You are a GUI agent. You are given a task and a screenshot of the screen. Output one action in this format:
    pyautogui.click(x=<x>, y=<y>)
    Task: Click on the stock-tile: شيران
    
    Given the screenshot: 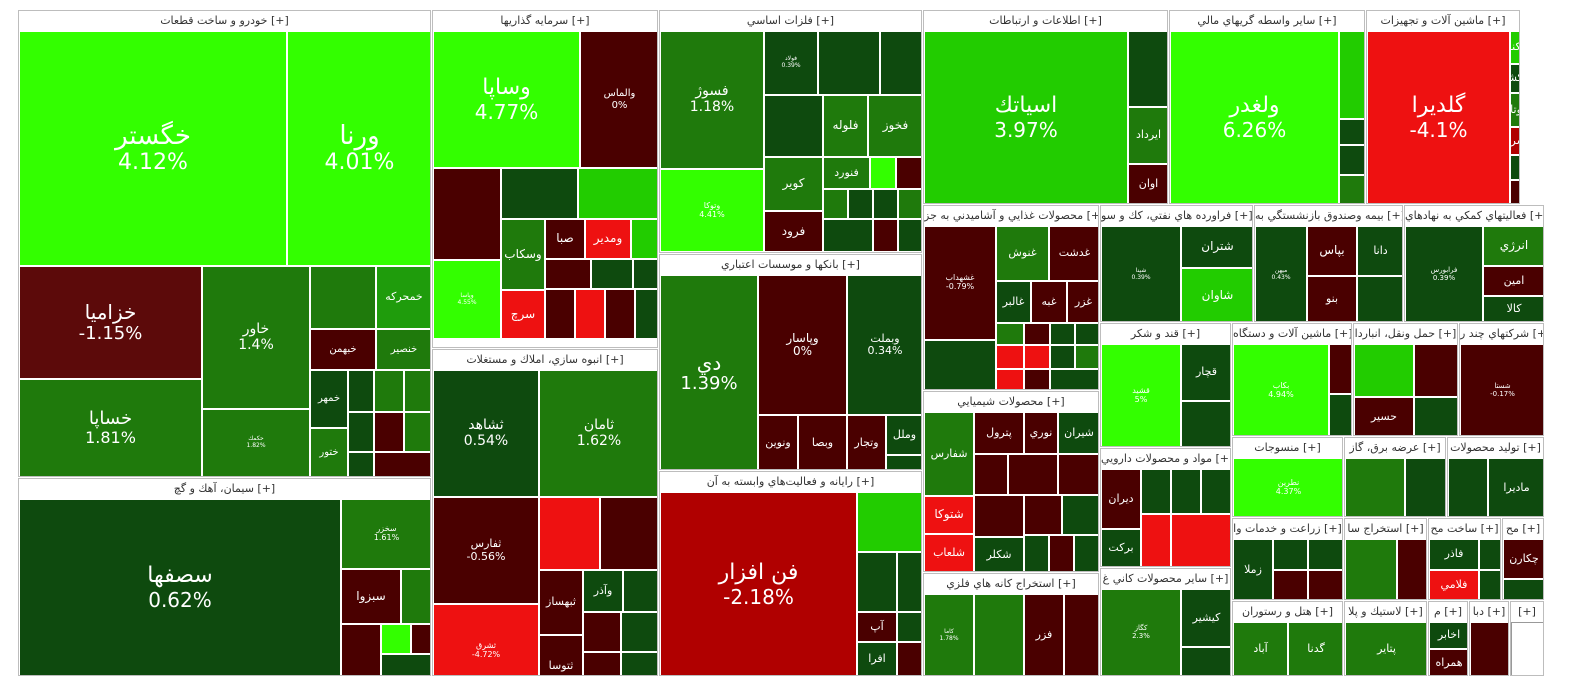 What is the action you would take?
    pyautogui.click(x=1078, y=433)
    